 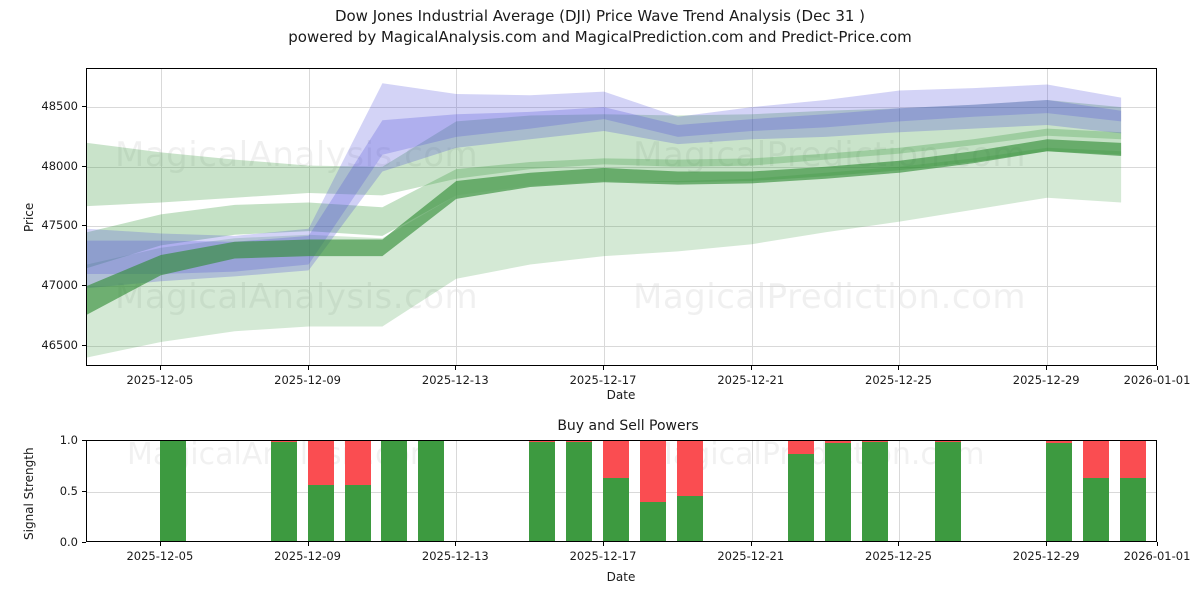 What do you see at coordinates (29, 493) in the screenshot?
I see `lower-yaxis-title: Signal Strength` at bounding box center [29, 493].